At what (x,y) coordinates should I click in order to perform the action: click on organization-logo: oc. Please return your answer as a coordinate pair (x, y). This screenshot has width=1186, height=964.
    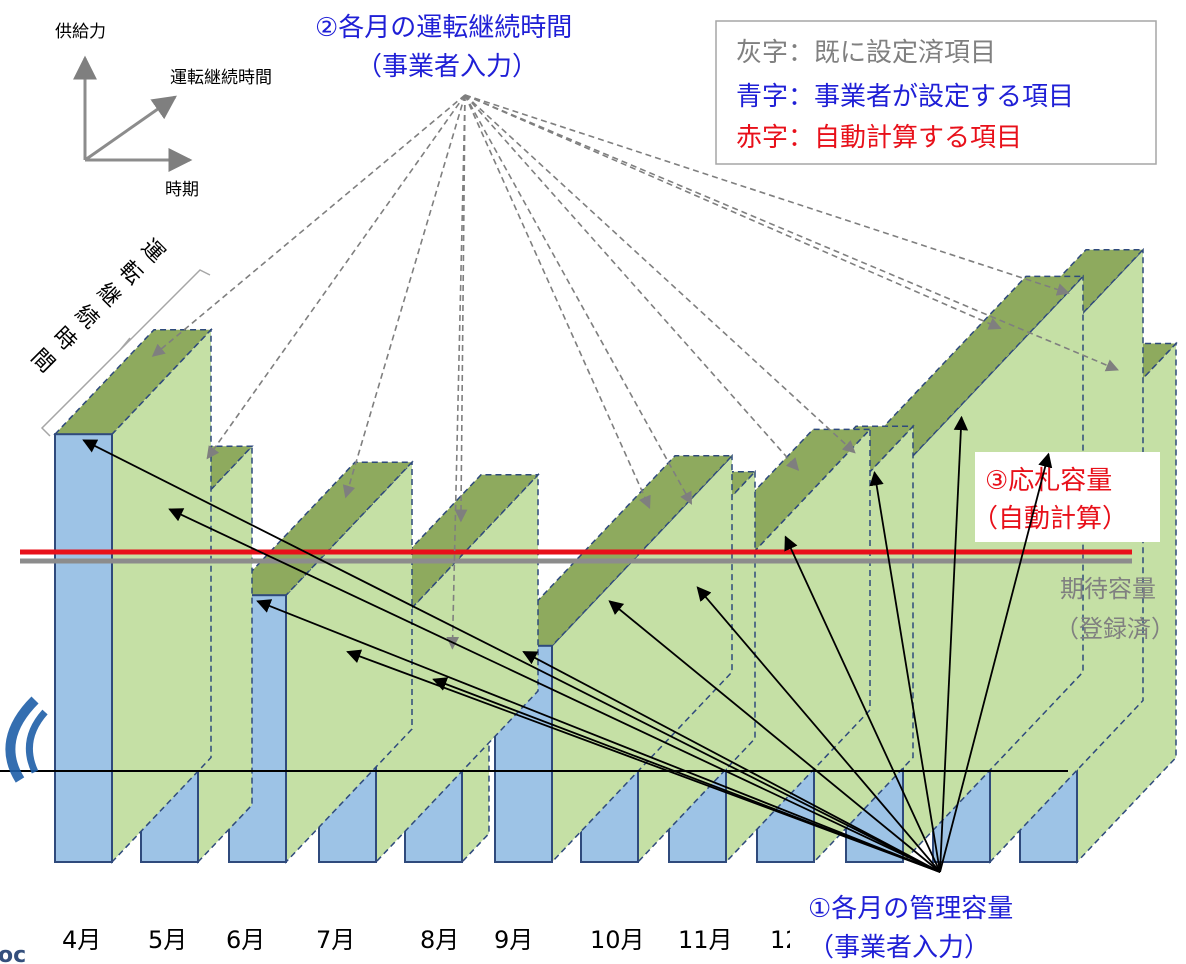
    Looking at the image, I should click on (24, 830).